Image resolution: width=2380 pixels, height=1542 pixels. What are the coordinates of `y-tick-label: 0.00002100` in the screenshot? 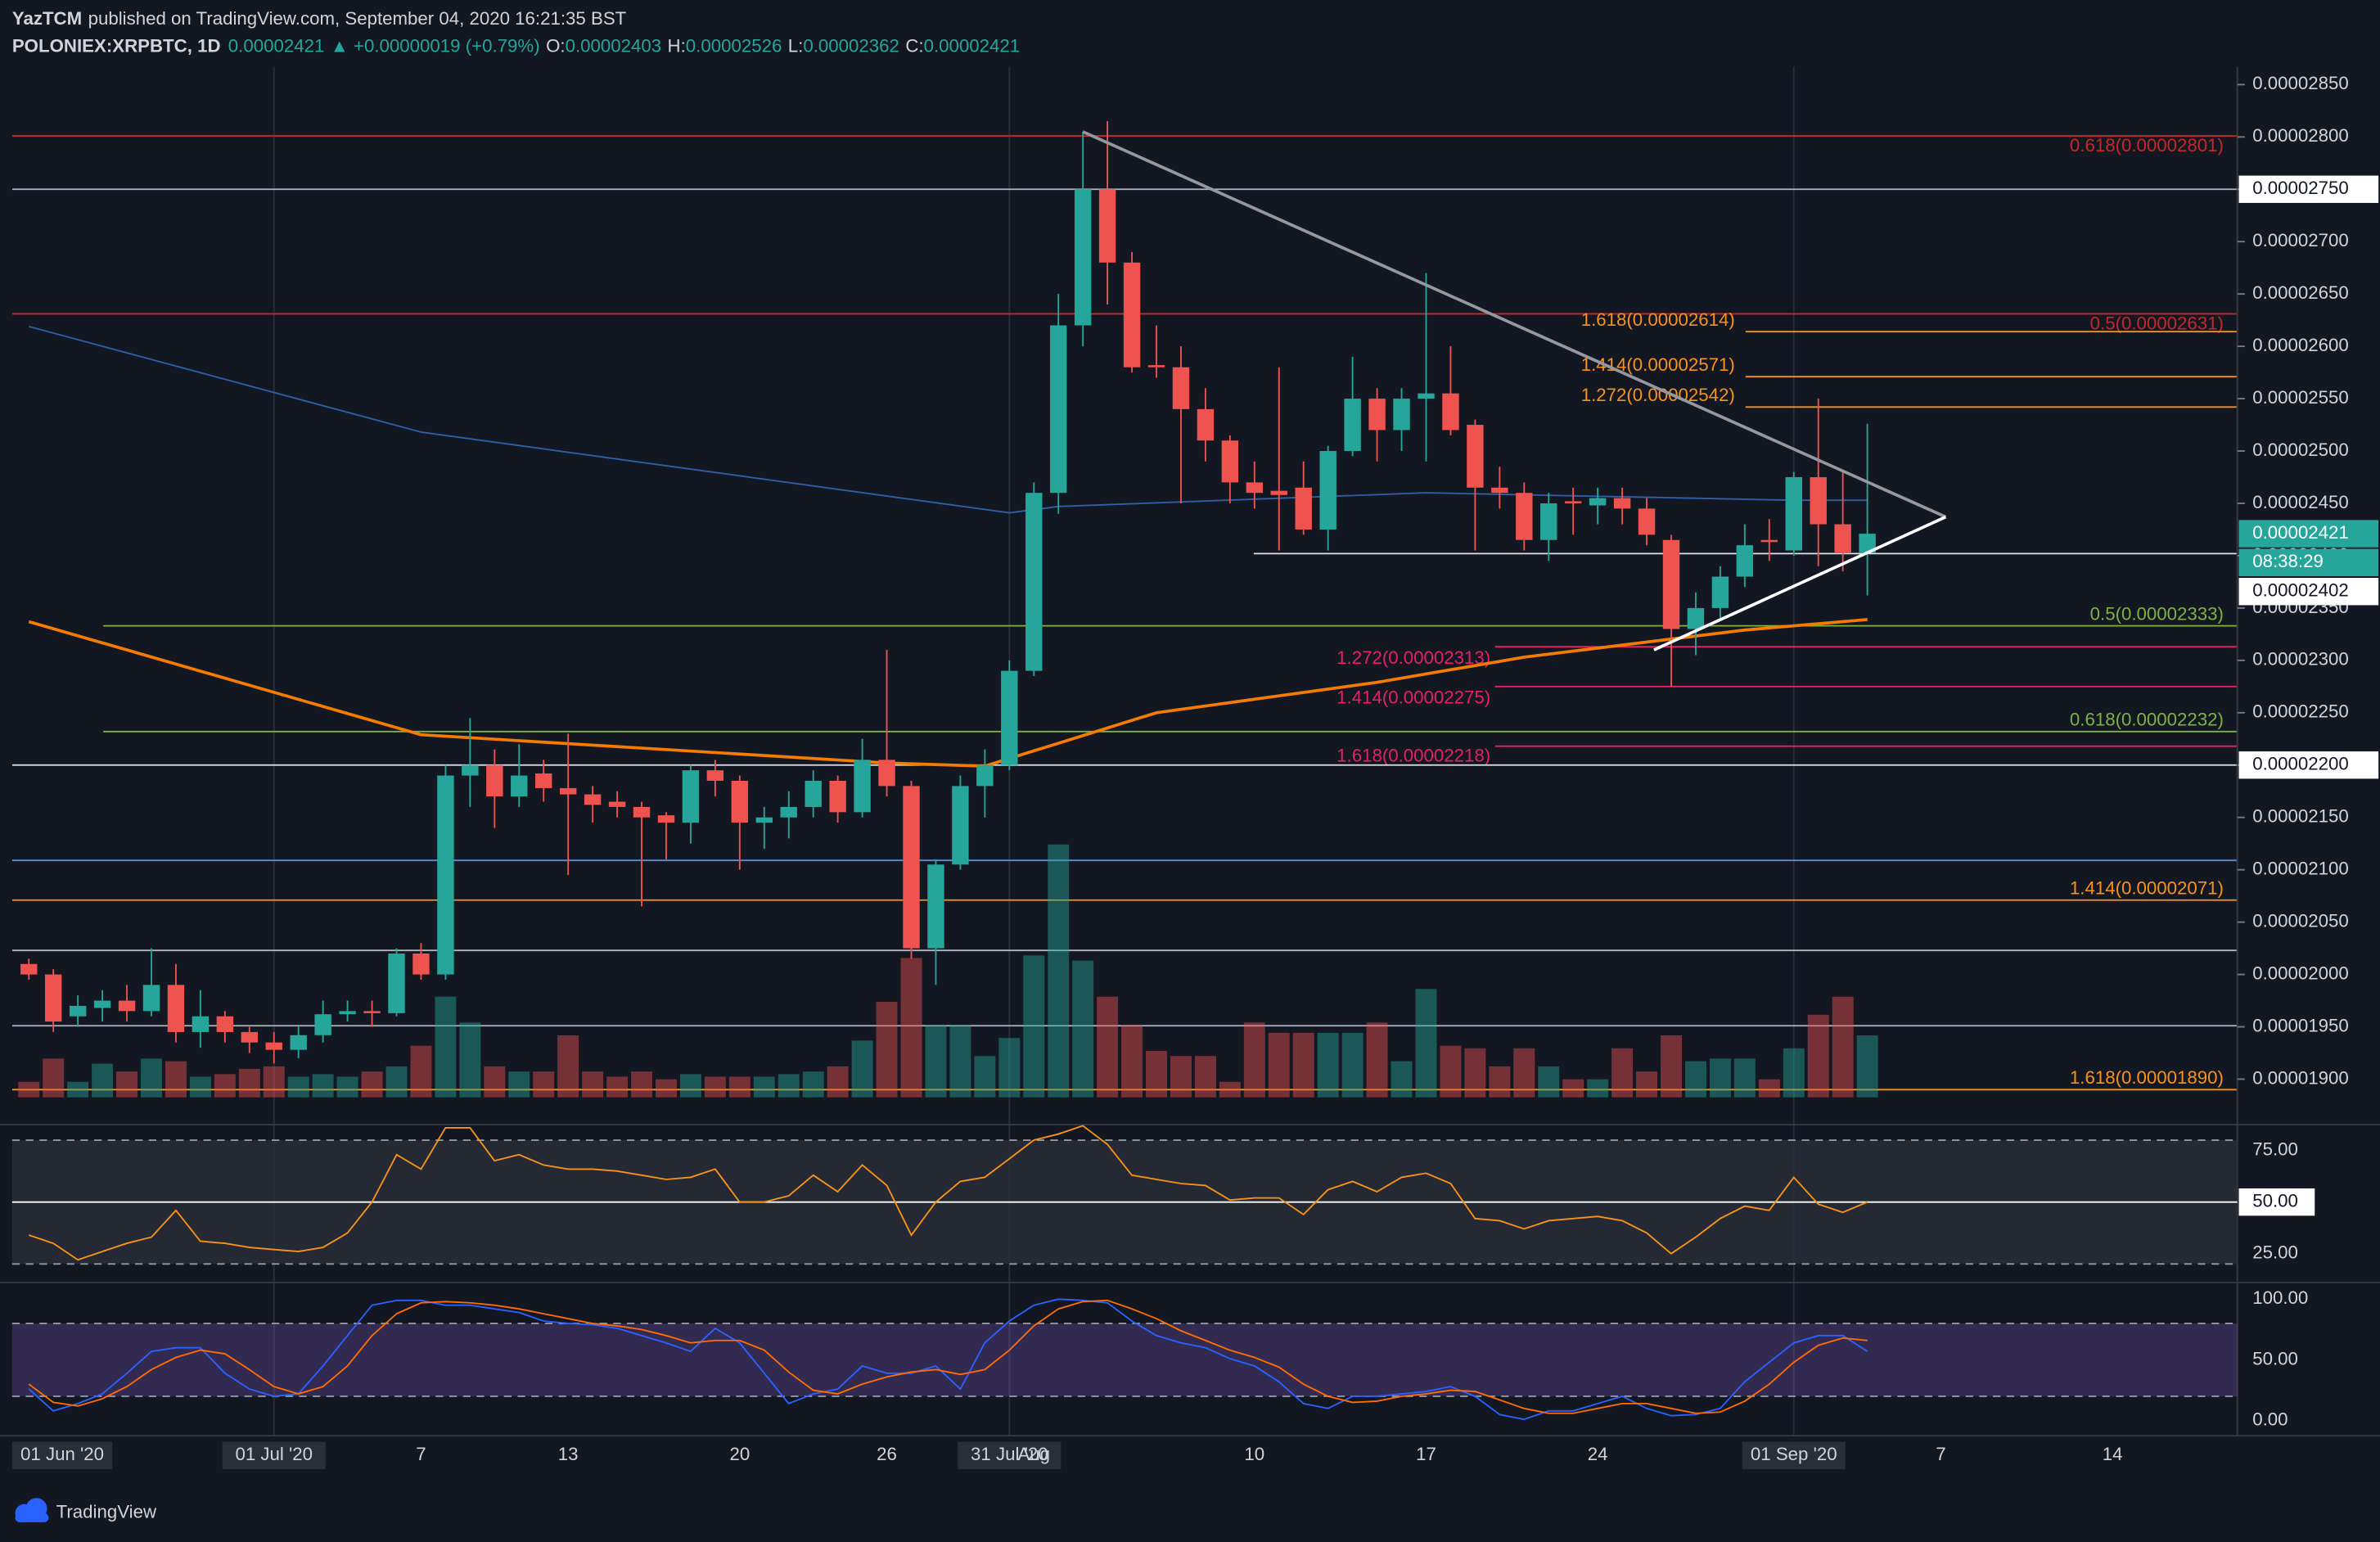 It's located at (2300, 869).